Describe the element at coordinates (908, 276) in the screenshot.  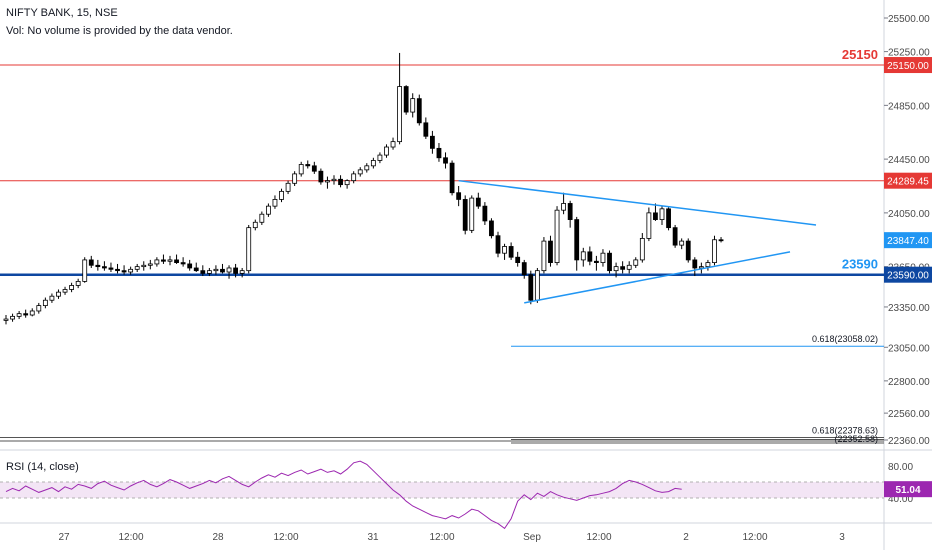
I see `support-23590-badge-text: 23590.00` at that location.